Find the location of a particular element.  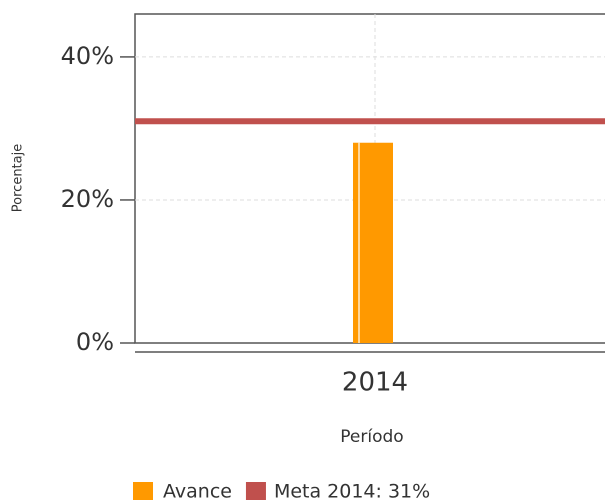

x-axis-label: Período is located at coordinates (371, 437).